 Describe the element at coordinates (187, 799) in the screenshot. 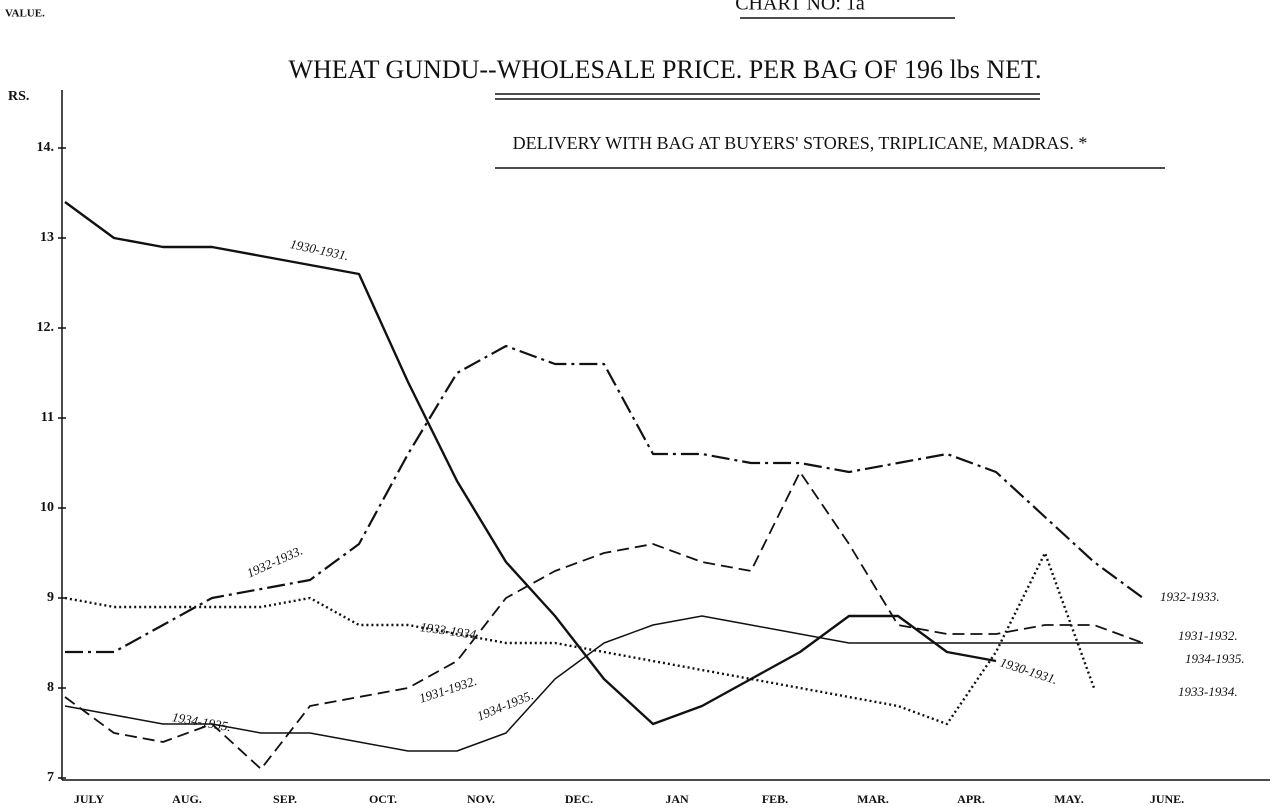

I see `x-tick-label: AUG.` at that location.